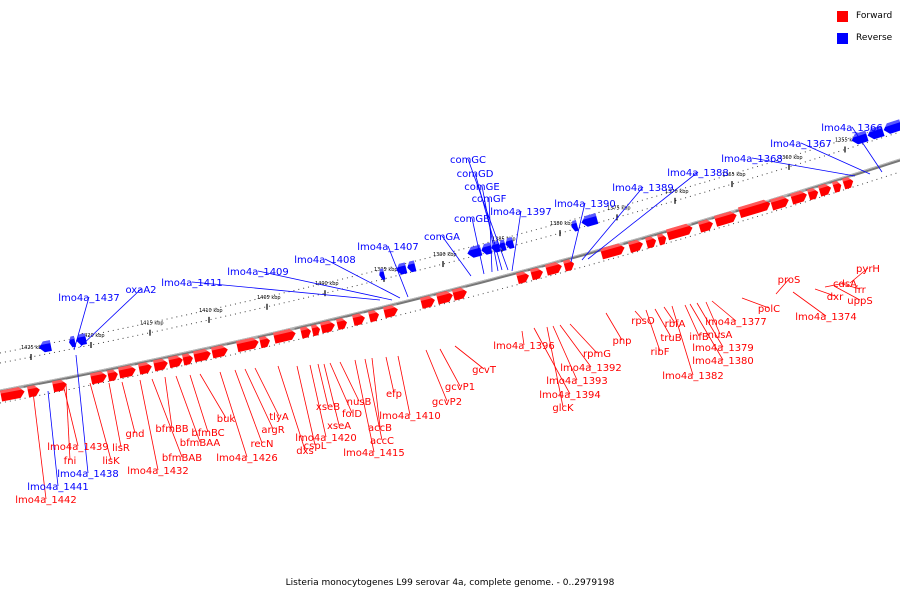  I want to click on gene-label: lmo4a_1382, so click(693, 376).